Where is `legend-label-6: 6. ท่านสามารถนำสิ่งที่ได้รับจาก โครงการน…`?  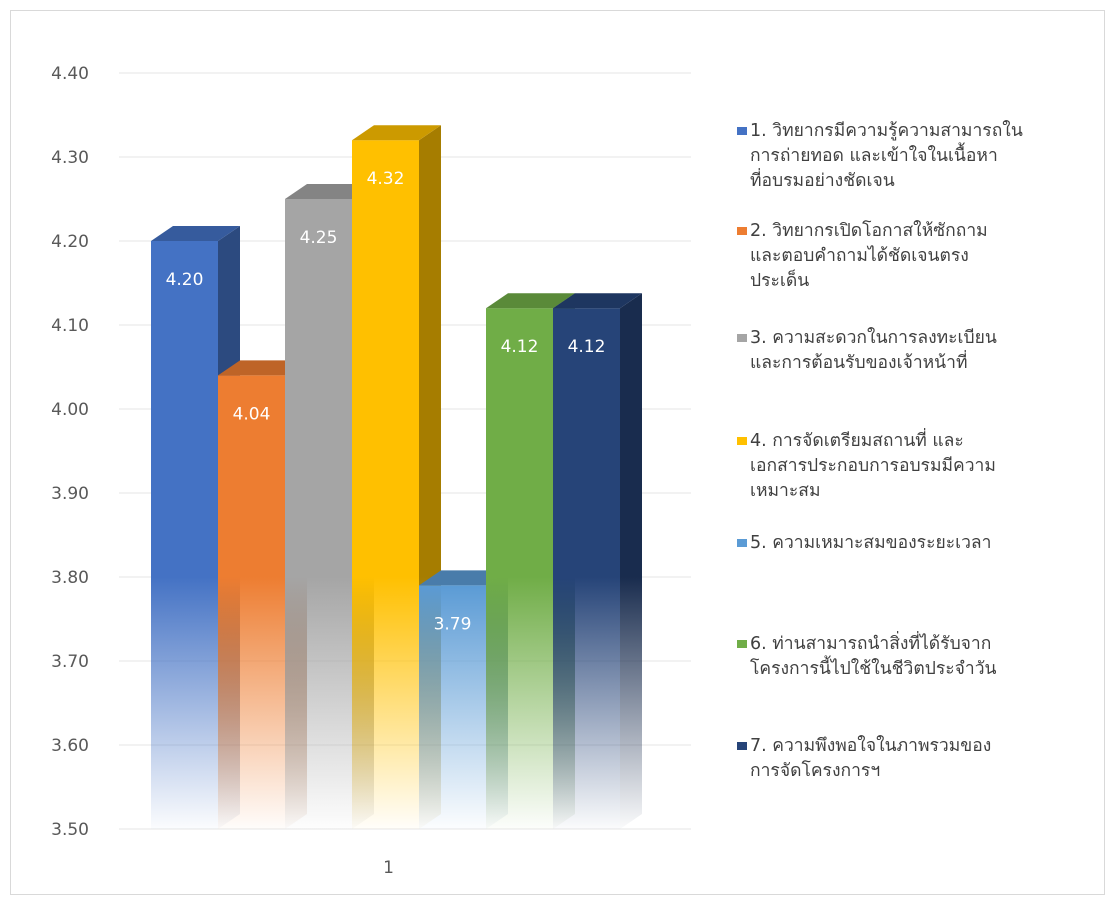 legend-label-6: 6. ท่านสามารถนำสิ่งที่ได้รับจาก โครงการน… is located at coordinates (873, 656).